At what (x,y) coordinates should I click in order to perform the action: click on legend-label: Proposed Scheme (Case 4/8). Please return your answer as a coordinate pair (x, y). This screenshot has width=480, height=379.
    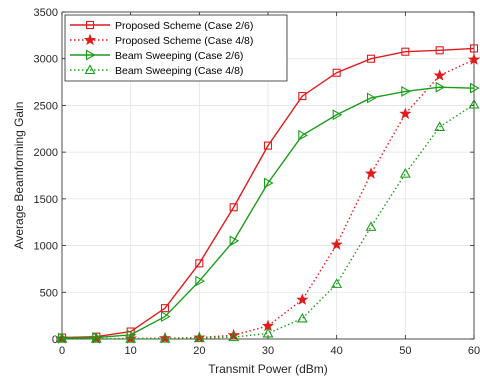
    Looking at the image, I should click on (184, 41).